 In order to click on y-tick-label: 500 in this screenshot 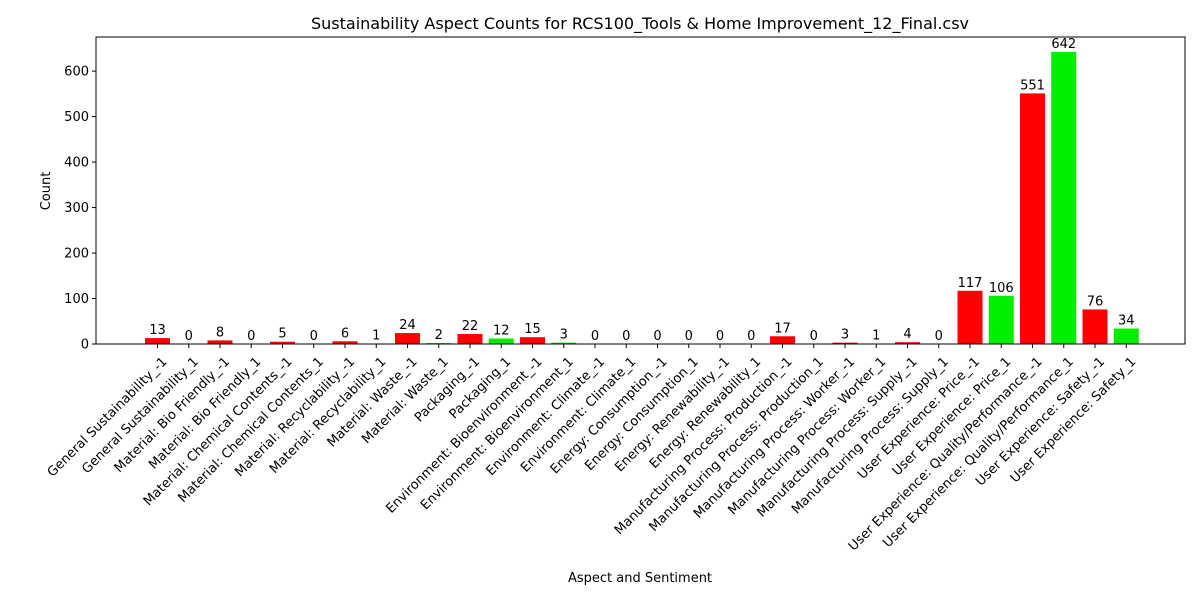, I will do `click(76, 117)`.